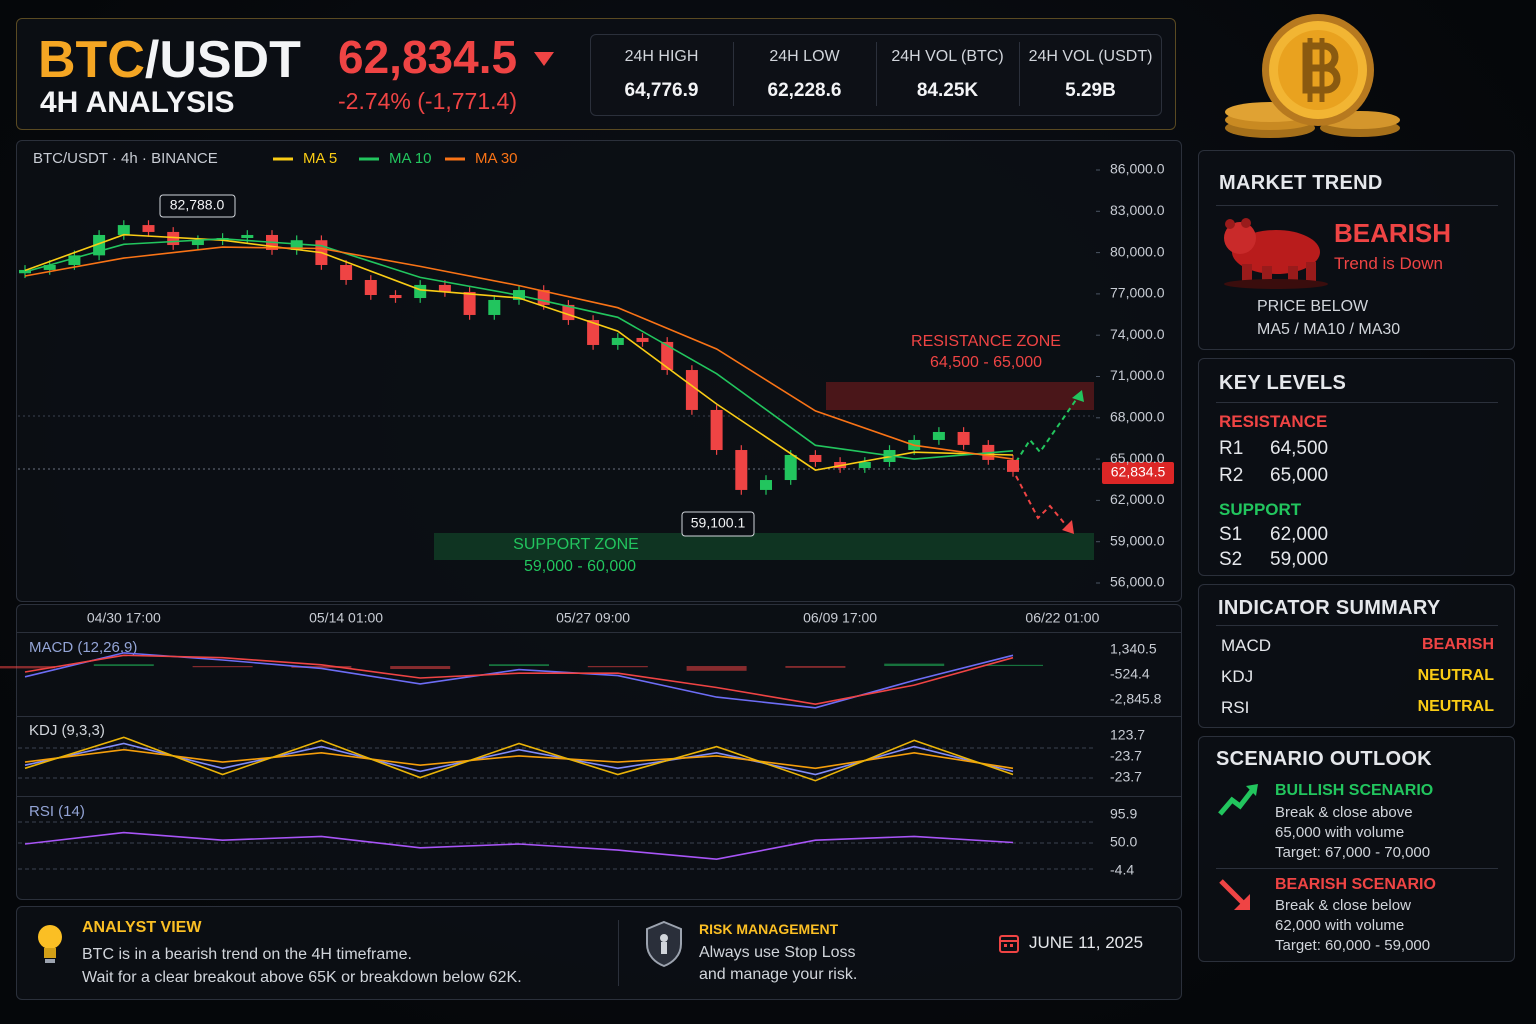 This screenshot has height=1024, width=1536. What do you see at coordinates (1009, 944) in the screenshot?
I see `calendar-icon` at bounding box center [1009, 944].